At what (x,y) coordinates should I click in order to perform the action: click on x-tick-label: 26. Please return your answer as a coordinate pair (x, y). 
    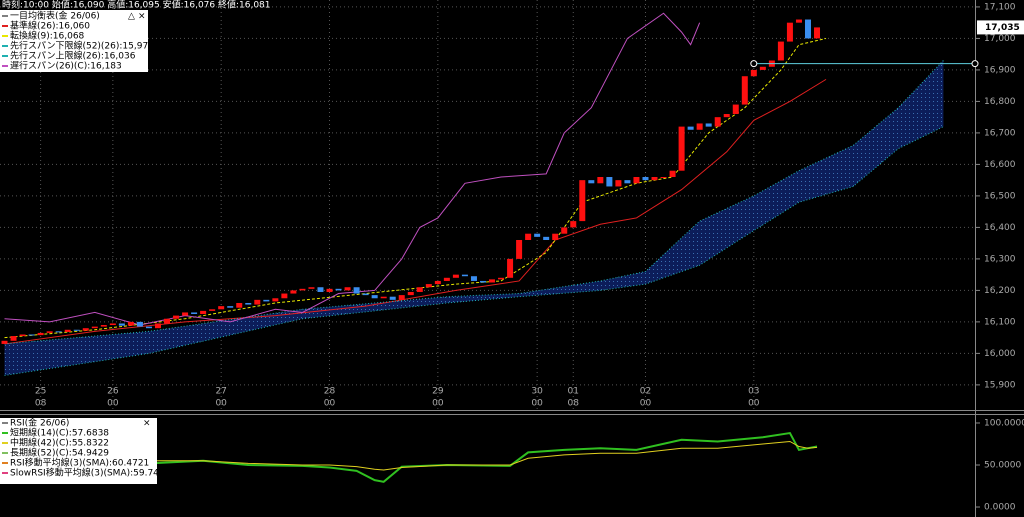
    Looking at the image, I should click on (113, 392).